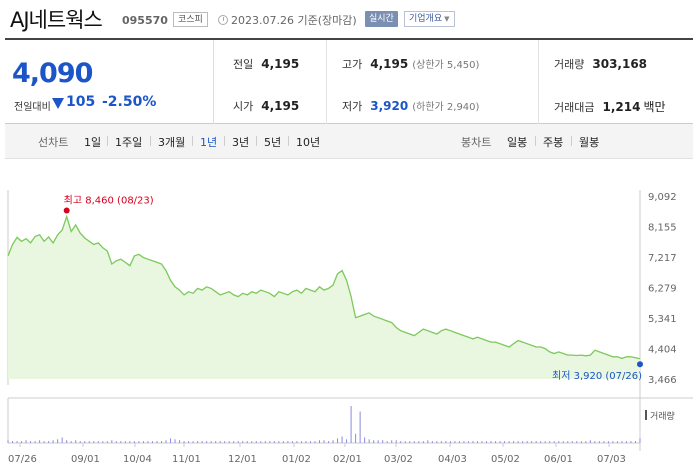 This screenshot has width=693, height=475. I want to click on period-tabs: 선차트 1일 1주일 3개월 1년 3년 5년 10년 봉차트 일봉 주봉 월봉, so click(349, 141).